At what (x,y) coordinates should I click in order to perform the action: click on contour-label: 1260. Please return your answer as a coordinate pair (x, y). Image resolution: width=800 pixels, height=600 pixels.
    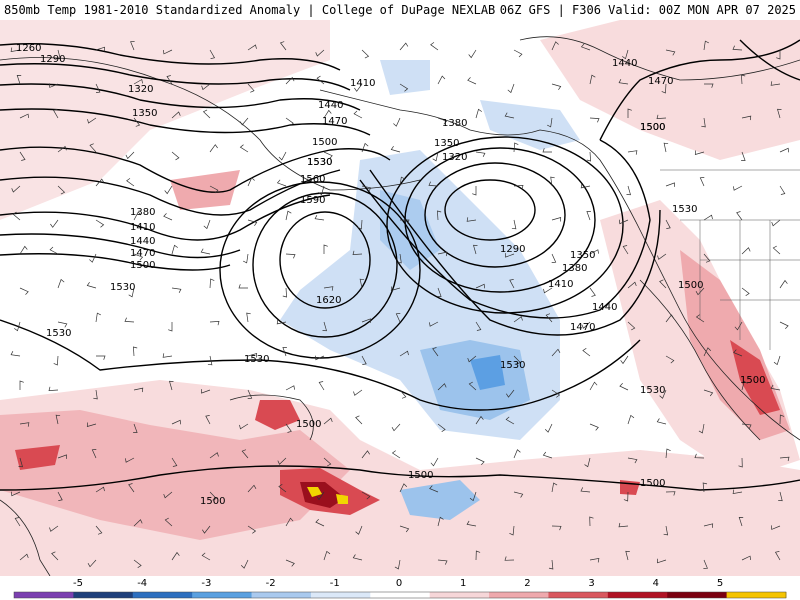
    Looking at the image, I should click on (28, 48).